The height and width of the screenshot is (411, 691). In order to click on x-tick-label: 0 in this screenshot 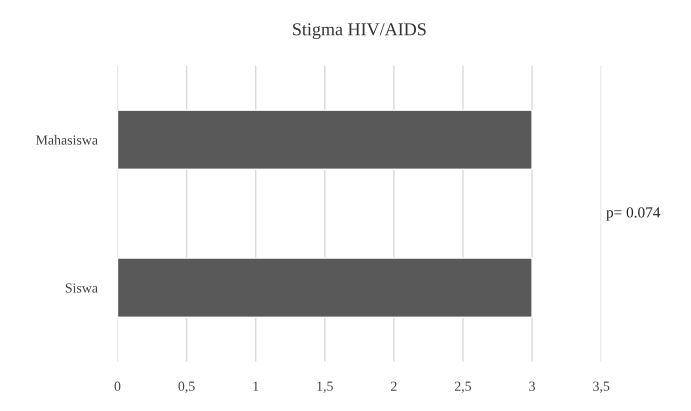, I will do `click(117, 386)`.